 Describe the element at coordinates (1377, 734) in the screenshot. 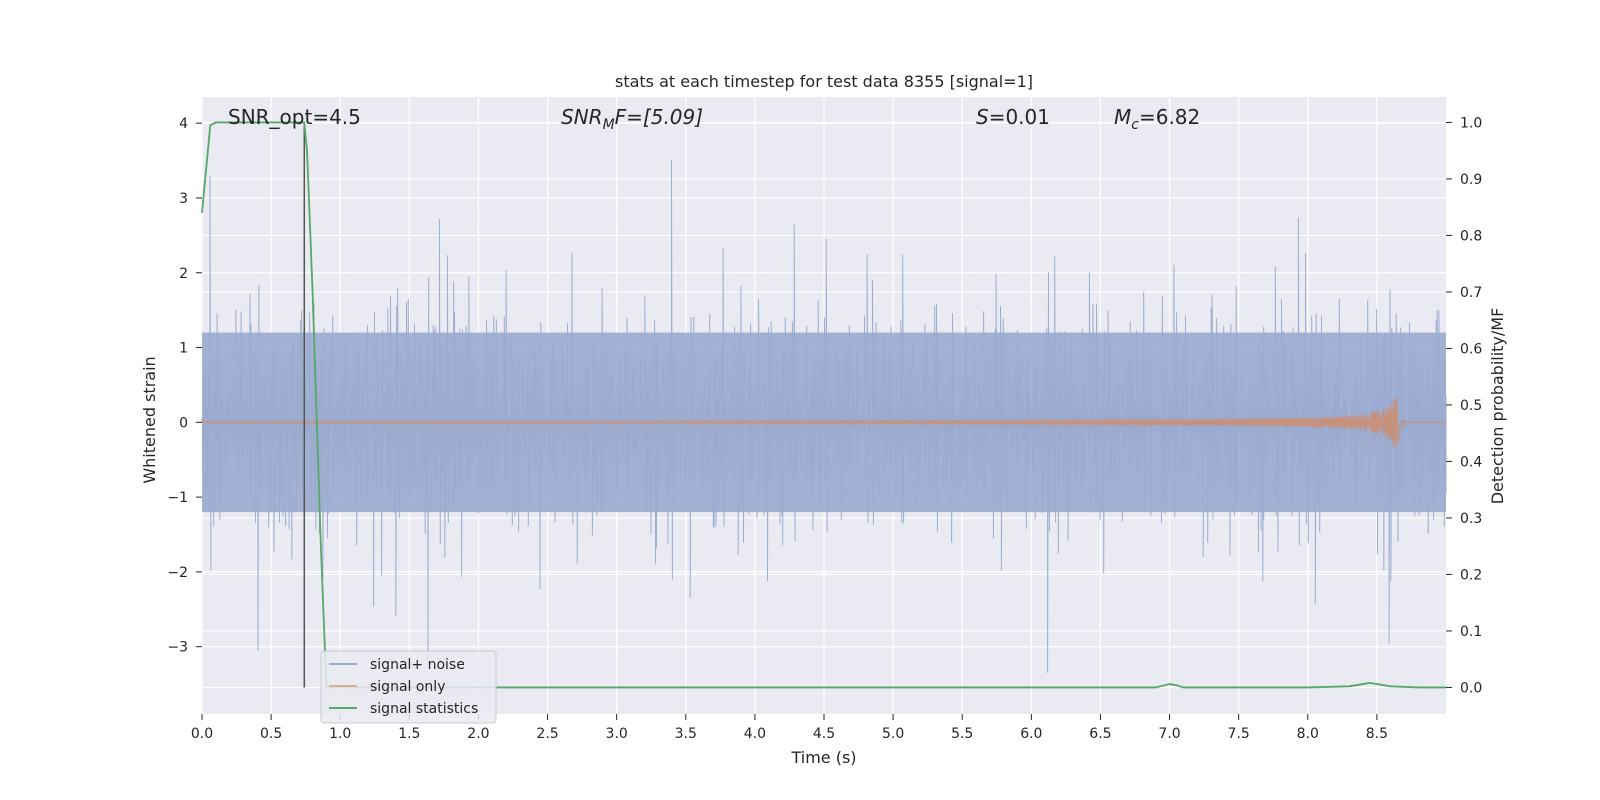

I see `x-tick-label: 8.5` at that location.